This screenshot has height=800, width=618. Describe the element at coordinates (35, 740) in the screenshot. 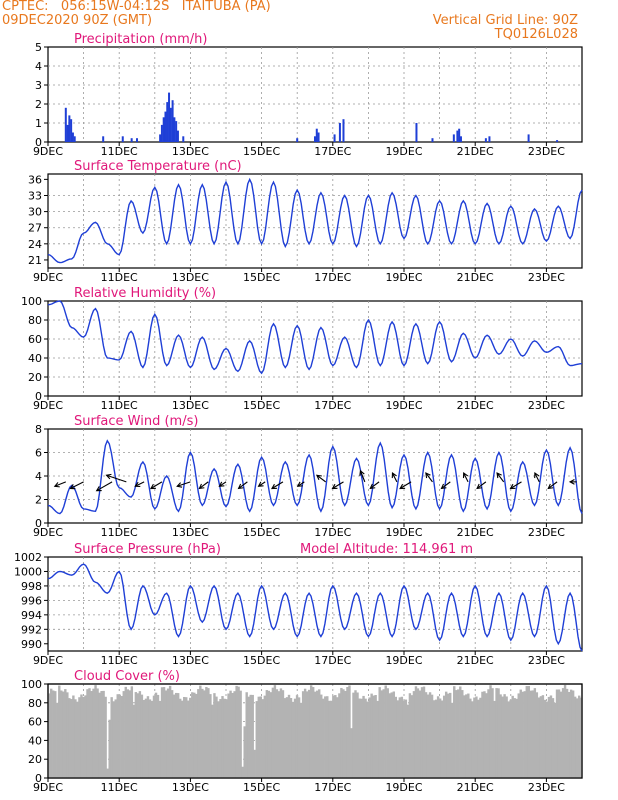

I see `y-tick-label: 40` at that location.